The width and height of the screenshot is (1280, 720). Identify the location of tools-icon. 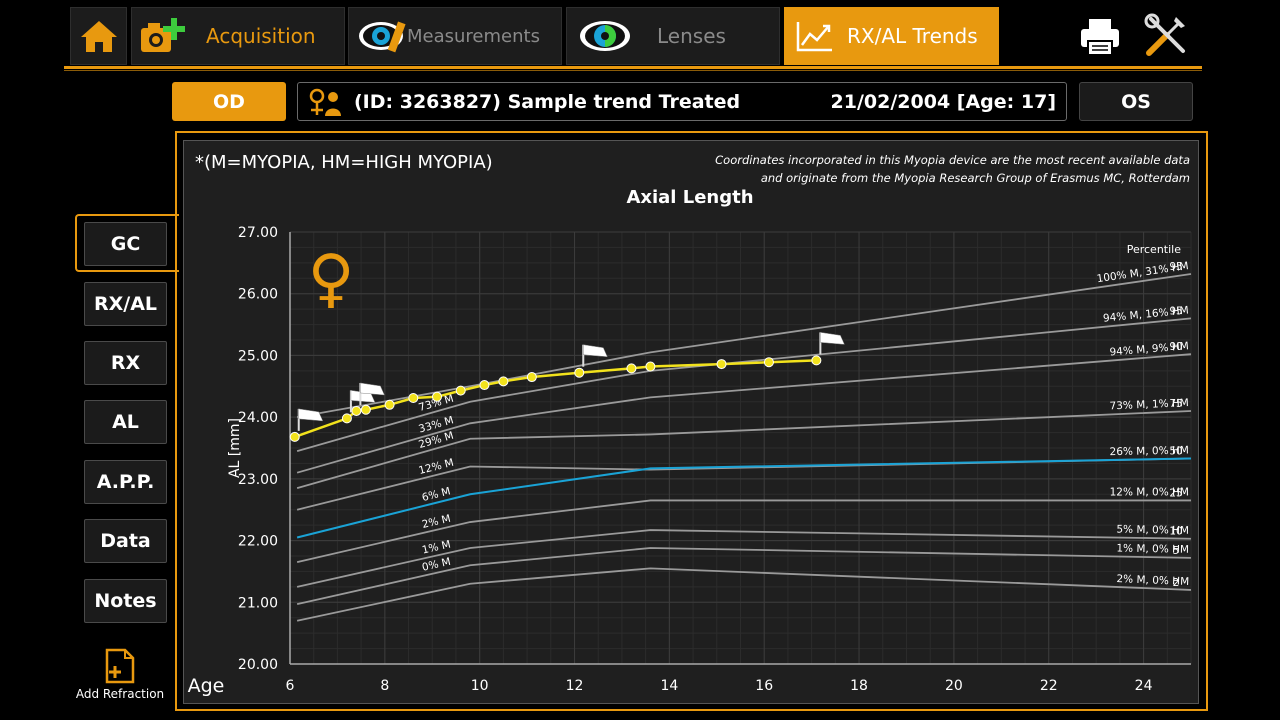
(1164, 34).